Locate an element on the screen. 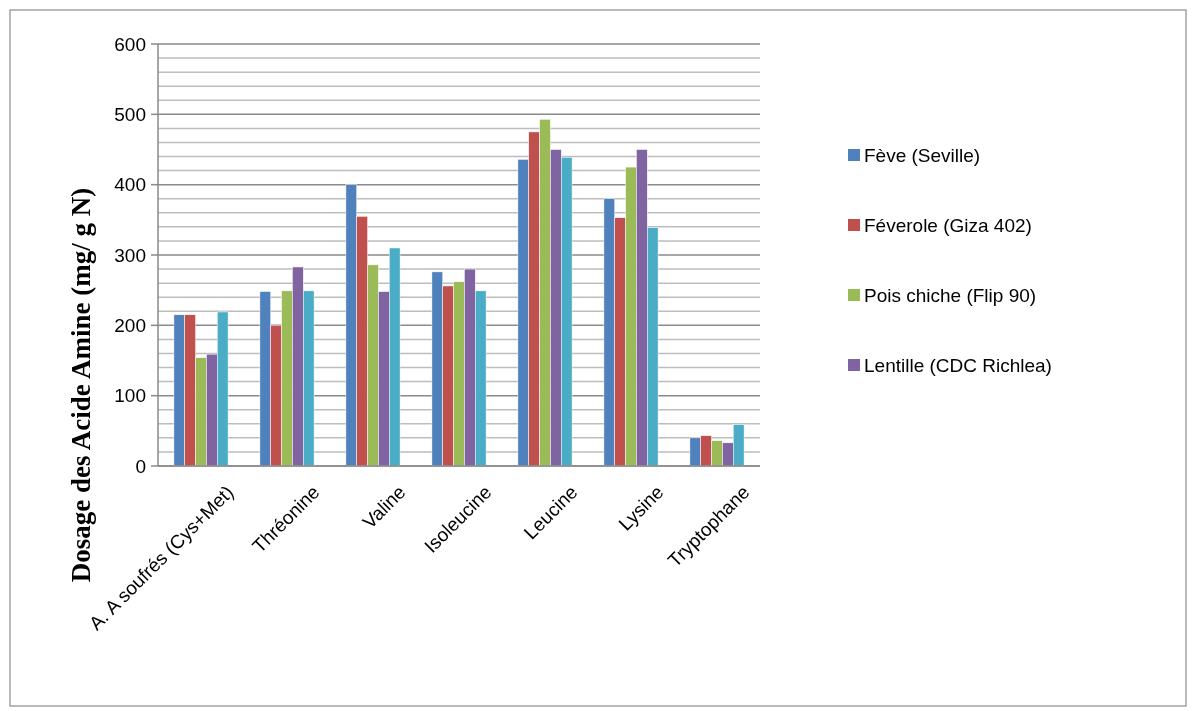 Image resolution: width=1196 pixels, height=711 pixels. legend-label: Lentille (CDC Richlea) is located at coordinates (958, 365).